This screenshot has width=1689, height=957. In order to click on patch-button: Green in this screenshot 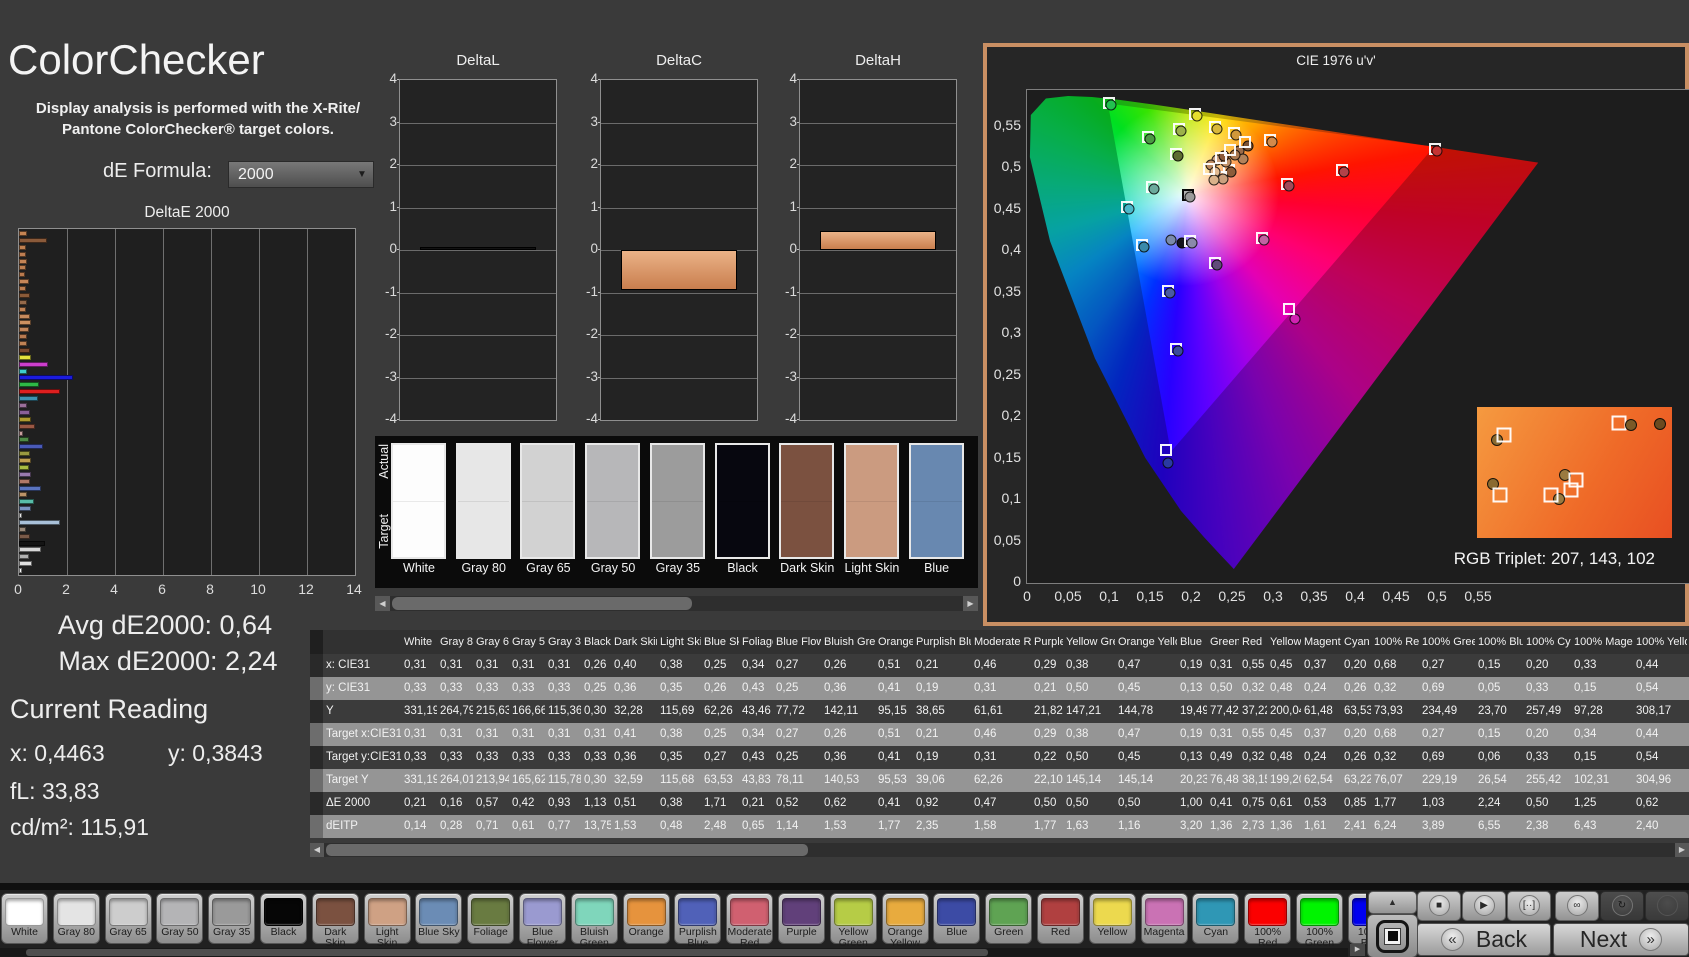, I will do `click(1009, 918)`.